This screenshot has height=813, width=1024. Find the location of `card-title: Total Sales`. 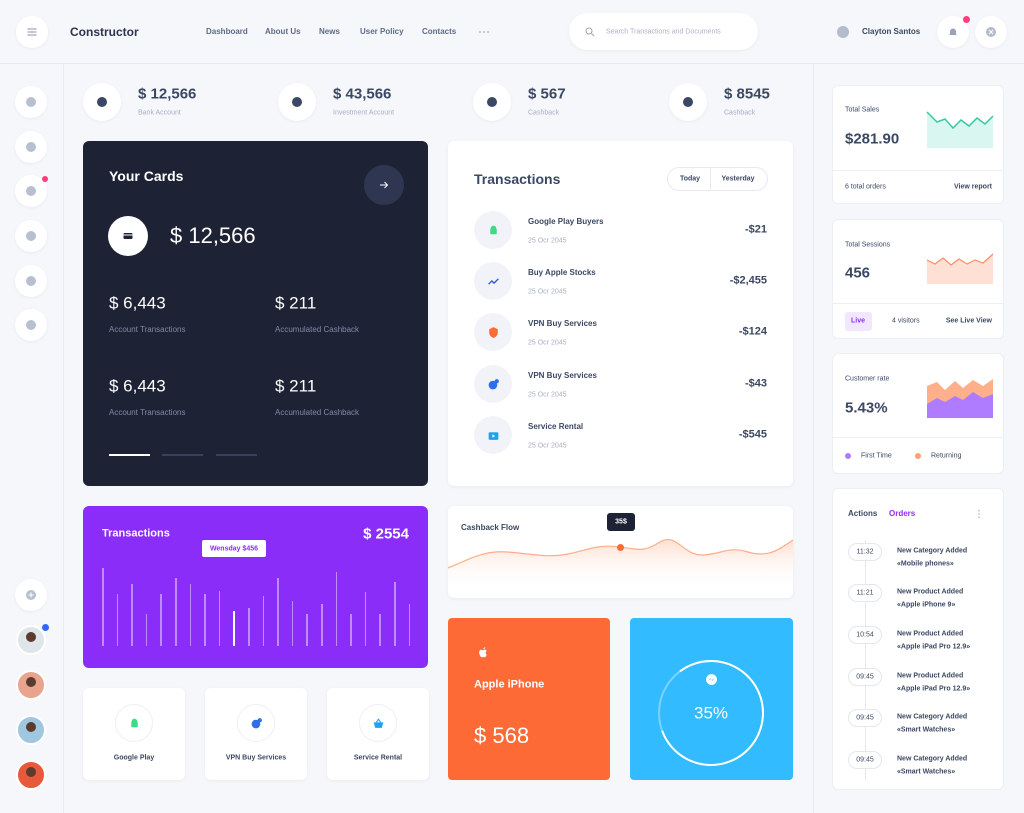

card-title: Total Sales is located at coordinates (862, 110).